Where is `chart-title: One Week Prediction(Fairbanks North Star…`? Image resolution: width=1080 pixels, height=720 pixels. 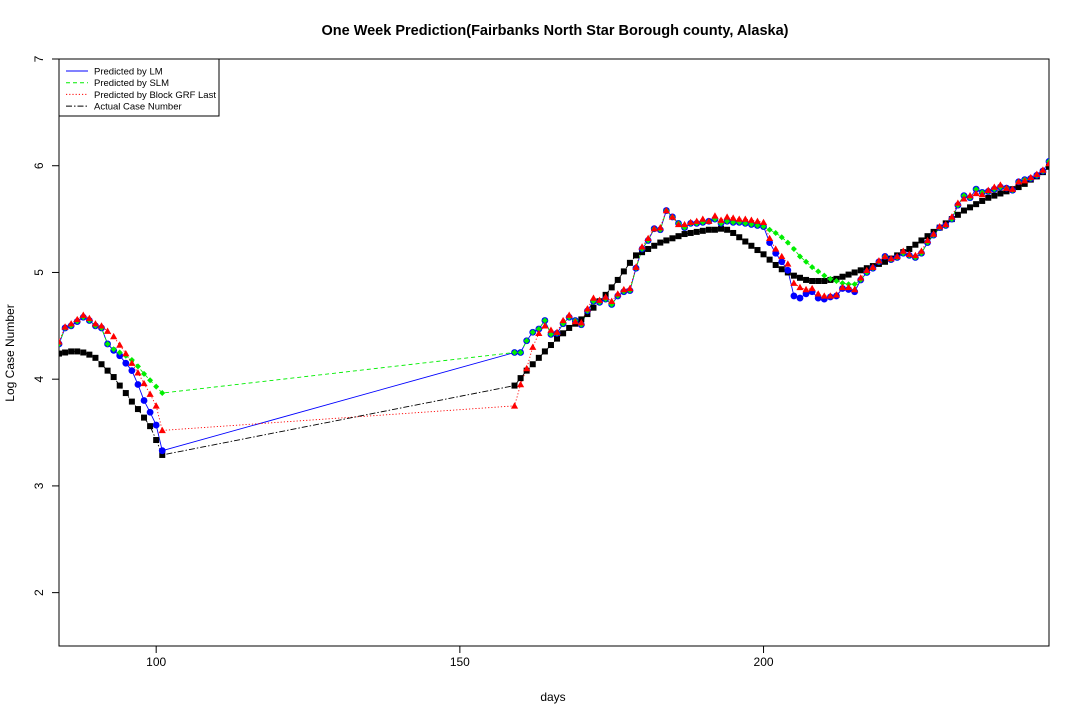 chart-title: One Week Prediction(Fairbanks North Star… is located at coordinates (554, 31).